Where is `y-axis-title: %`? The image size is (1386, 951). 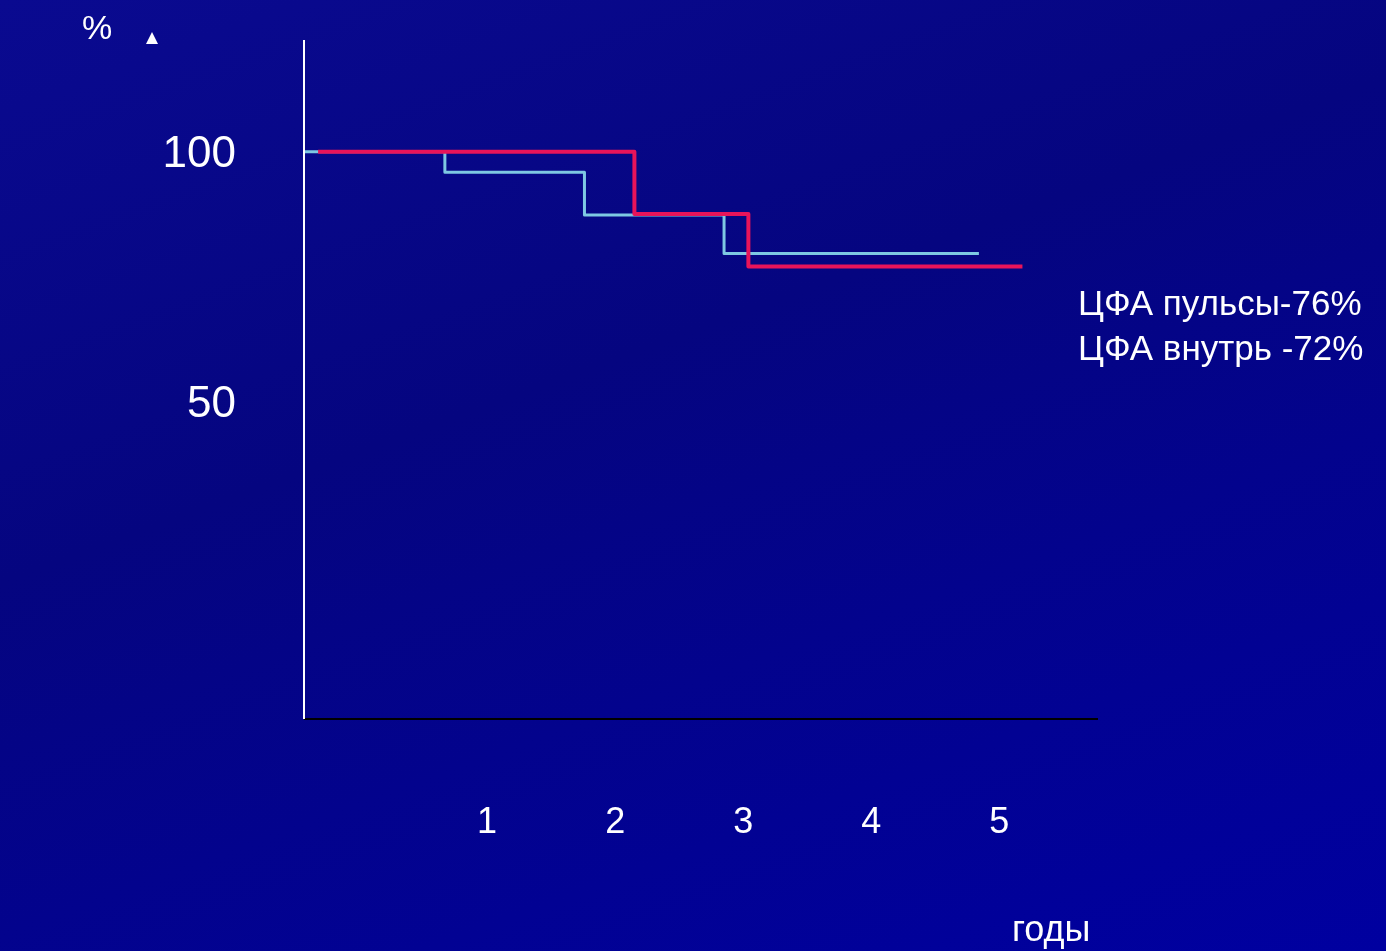
y-axis-title: % is located at coordinates (97, 27).